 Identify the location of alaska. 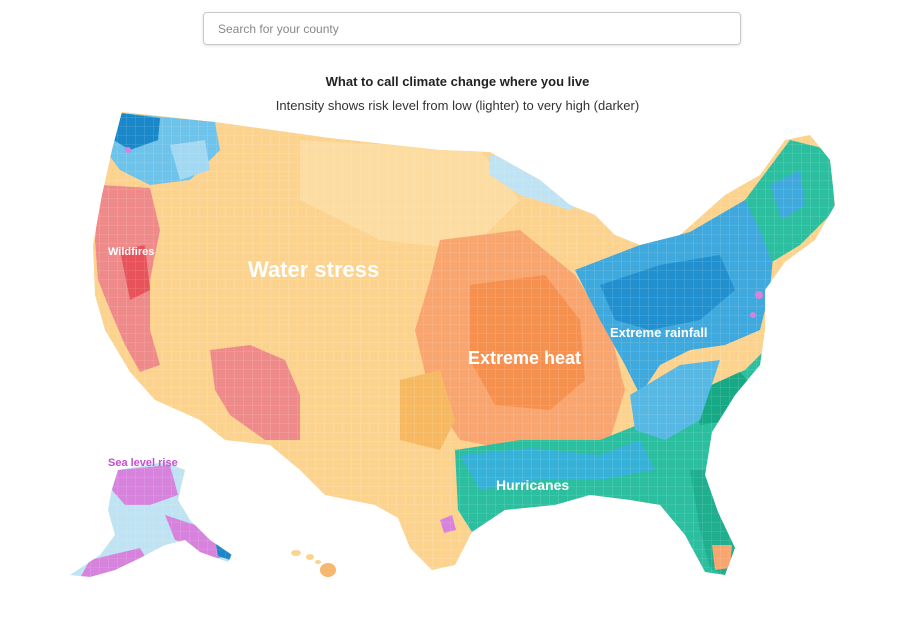
(151, 519).